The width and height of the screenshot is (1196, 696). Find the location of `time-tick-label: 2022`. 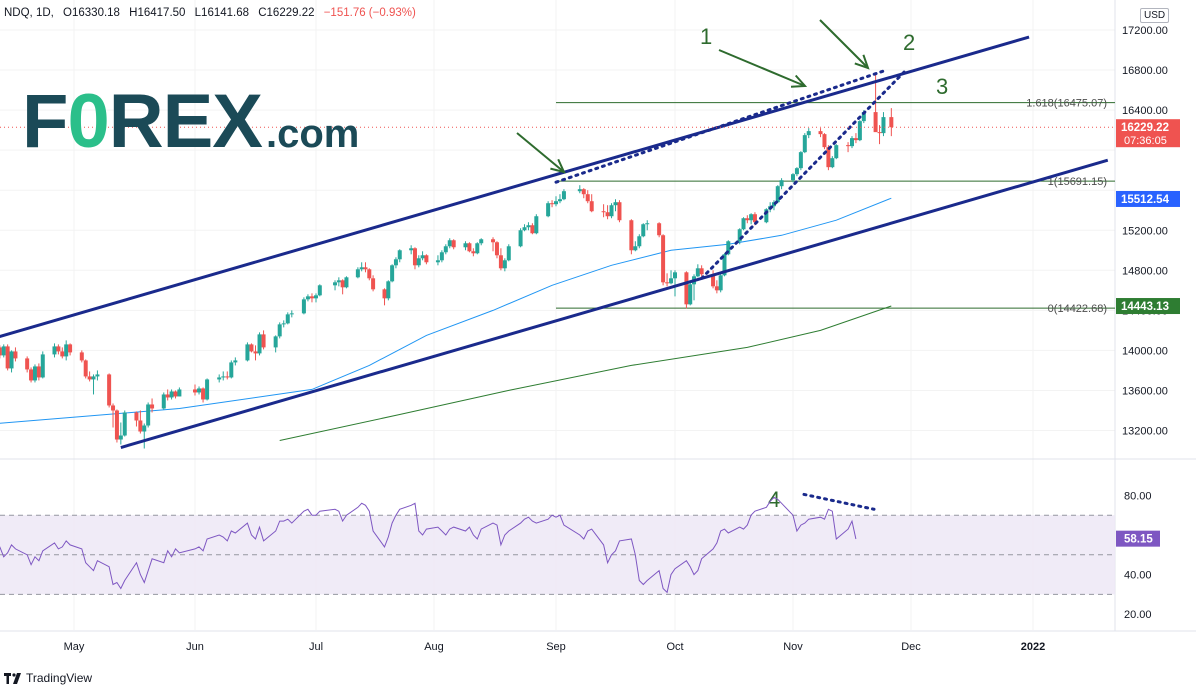

time-tick-label: 2022 is located at coordinates (1033, 647).